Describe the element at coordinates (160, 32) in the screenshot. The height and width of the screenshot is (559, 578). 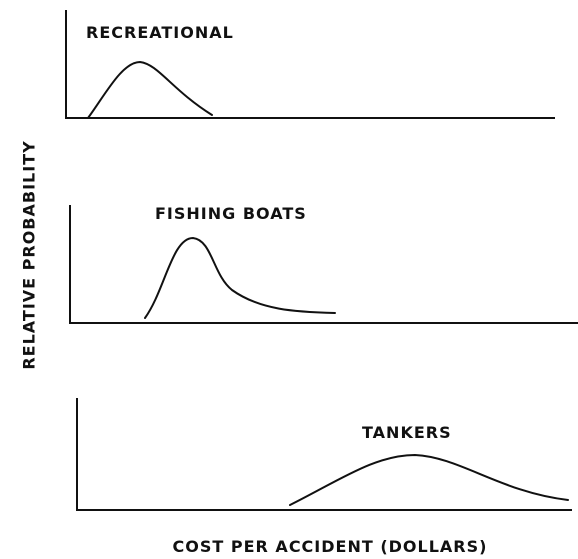
I see `panel-label: RECREATIONAL` at that location.